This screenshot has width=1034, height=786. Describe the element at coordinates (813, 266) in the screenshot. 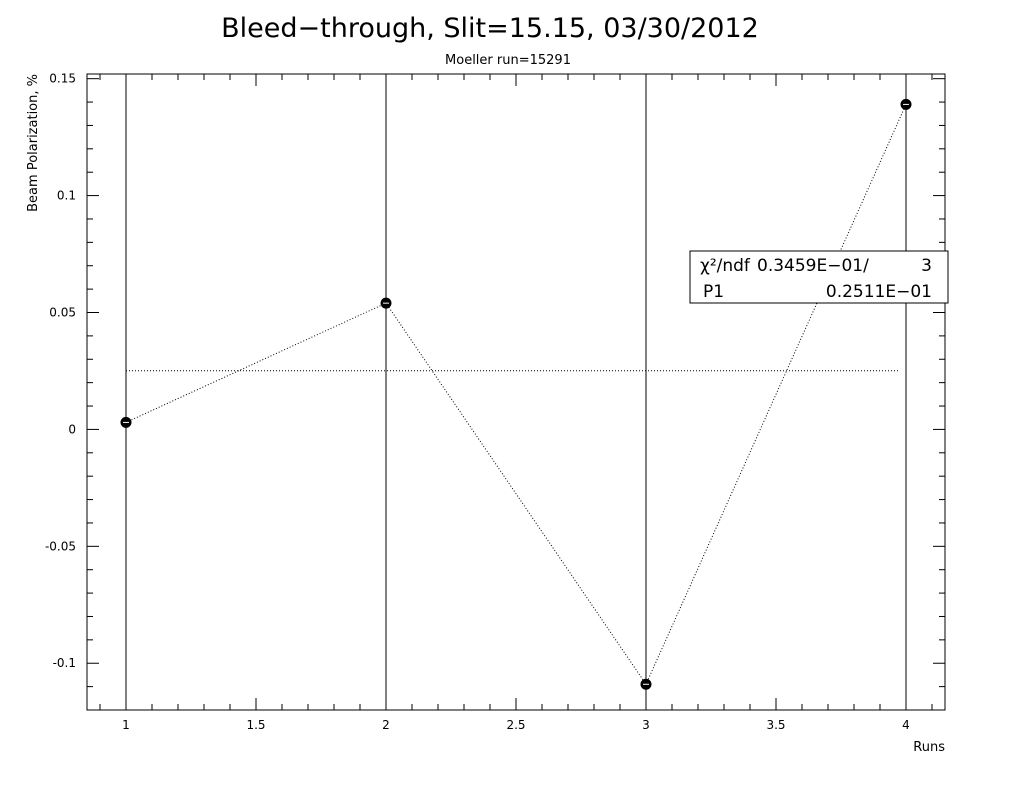

I see `stats-chi2-value: 0.3459E−01/` at that location.